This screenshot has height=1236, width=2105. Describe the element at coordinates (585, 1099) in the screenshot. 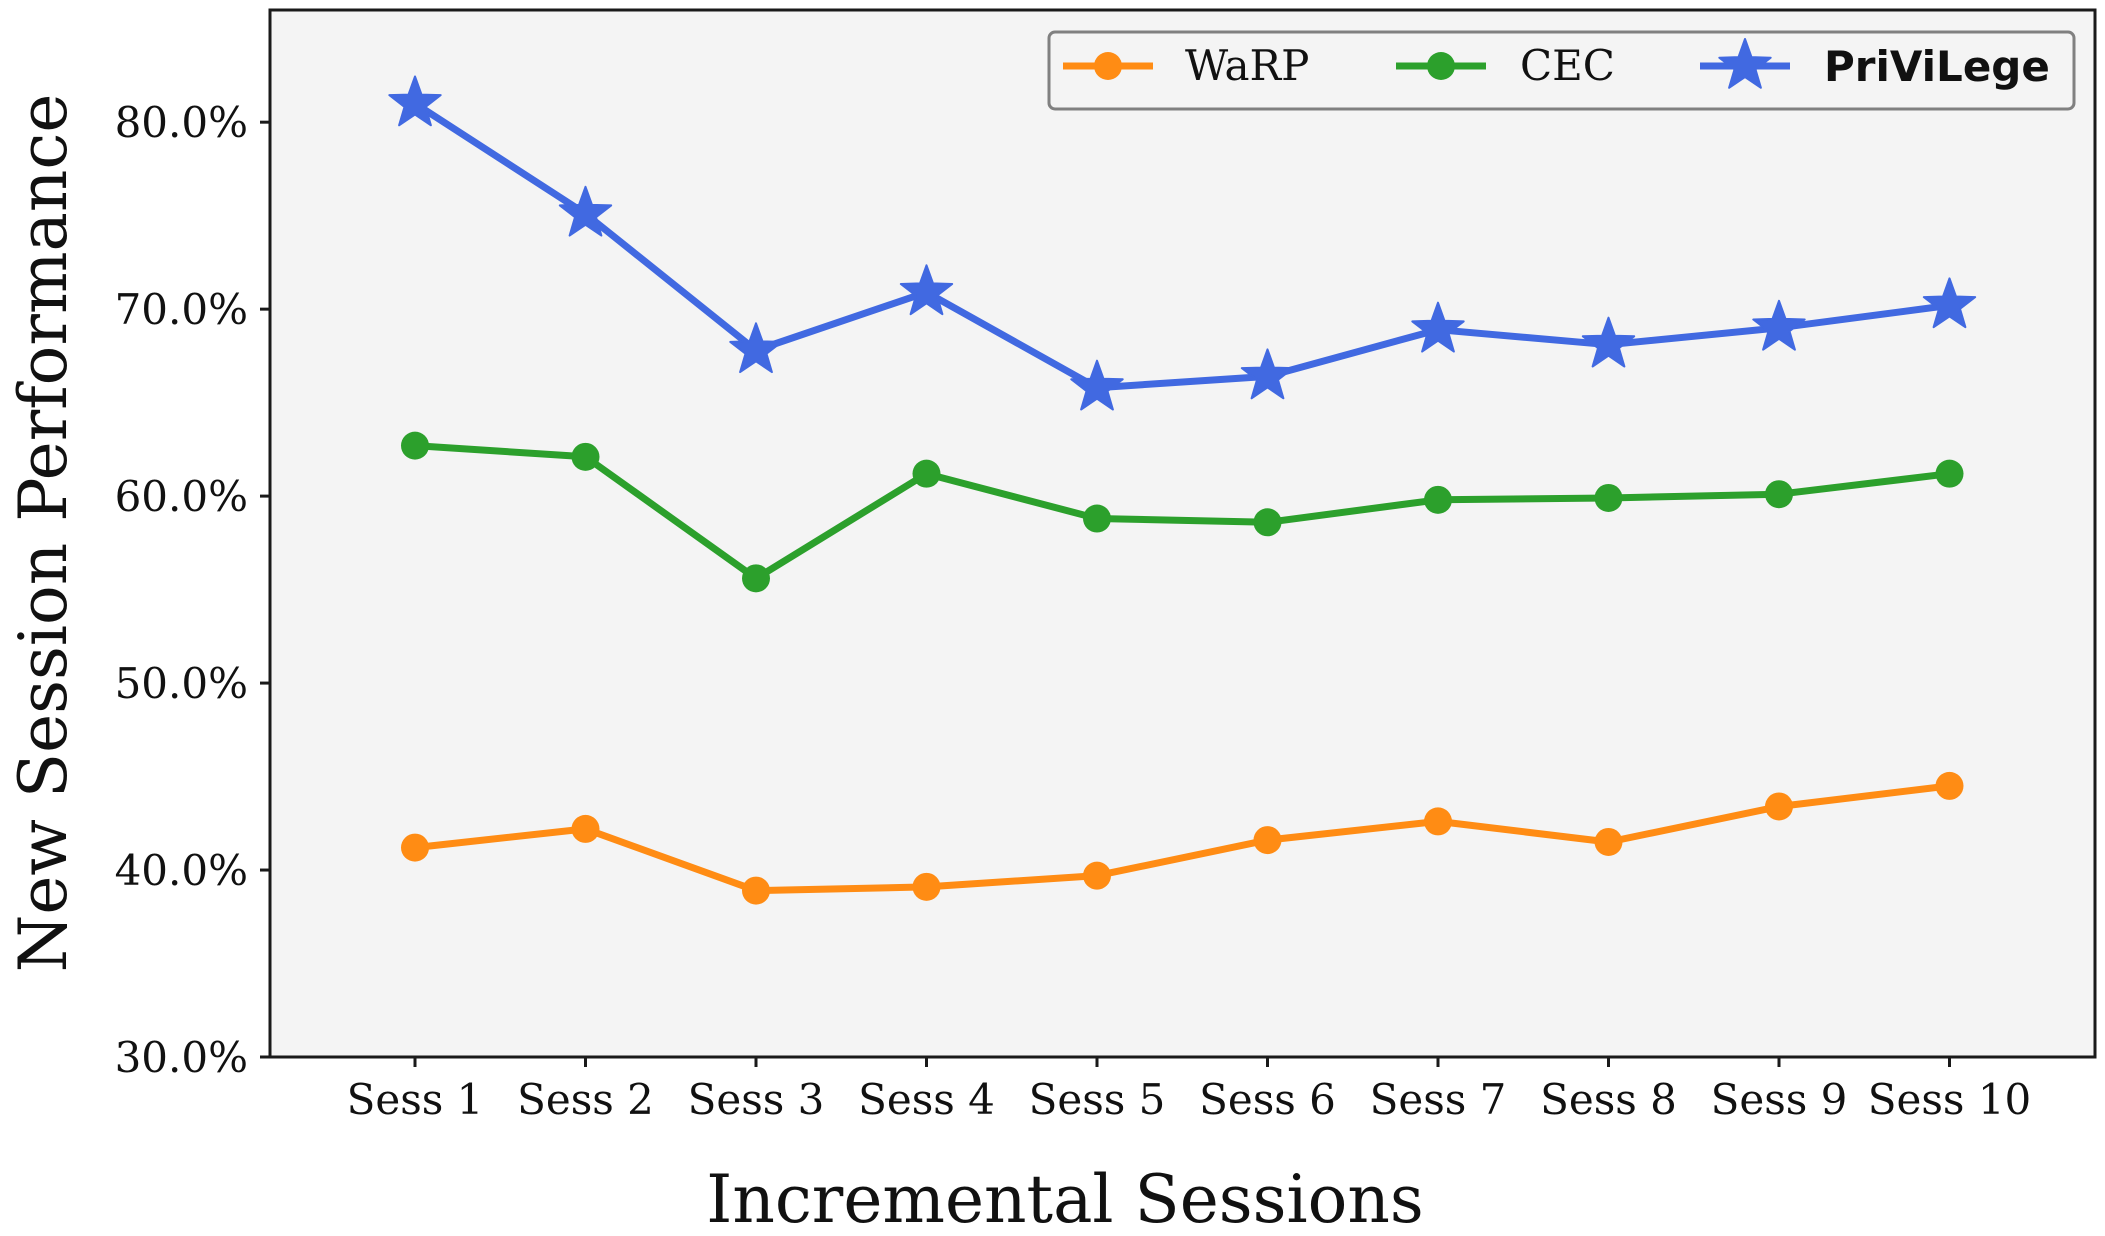

I see `x-tick-label: Sess 2` at that location.